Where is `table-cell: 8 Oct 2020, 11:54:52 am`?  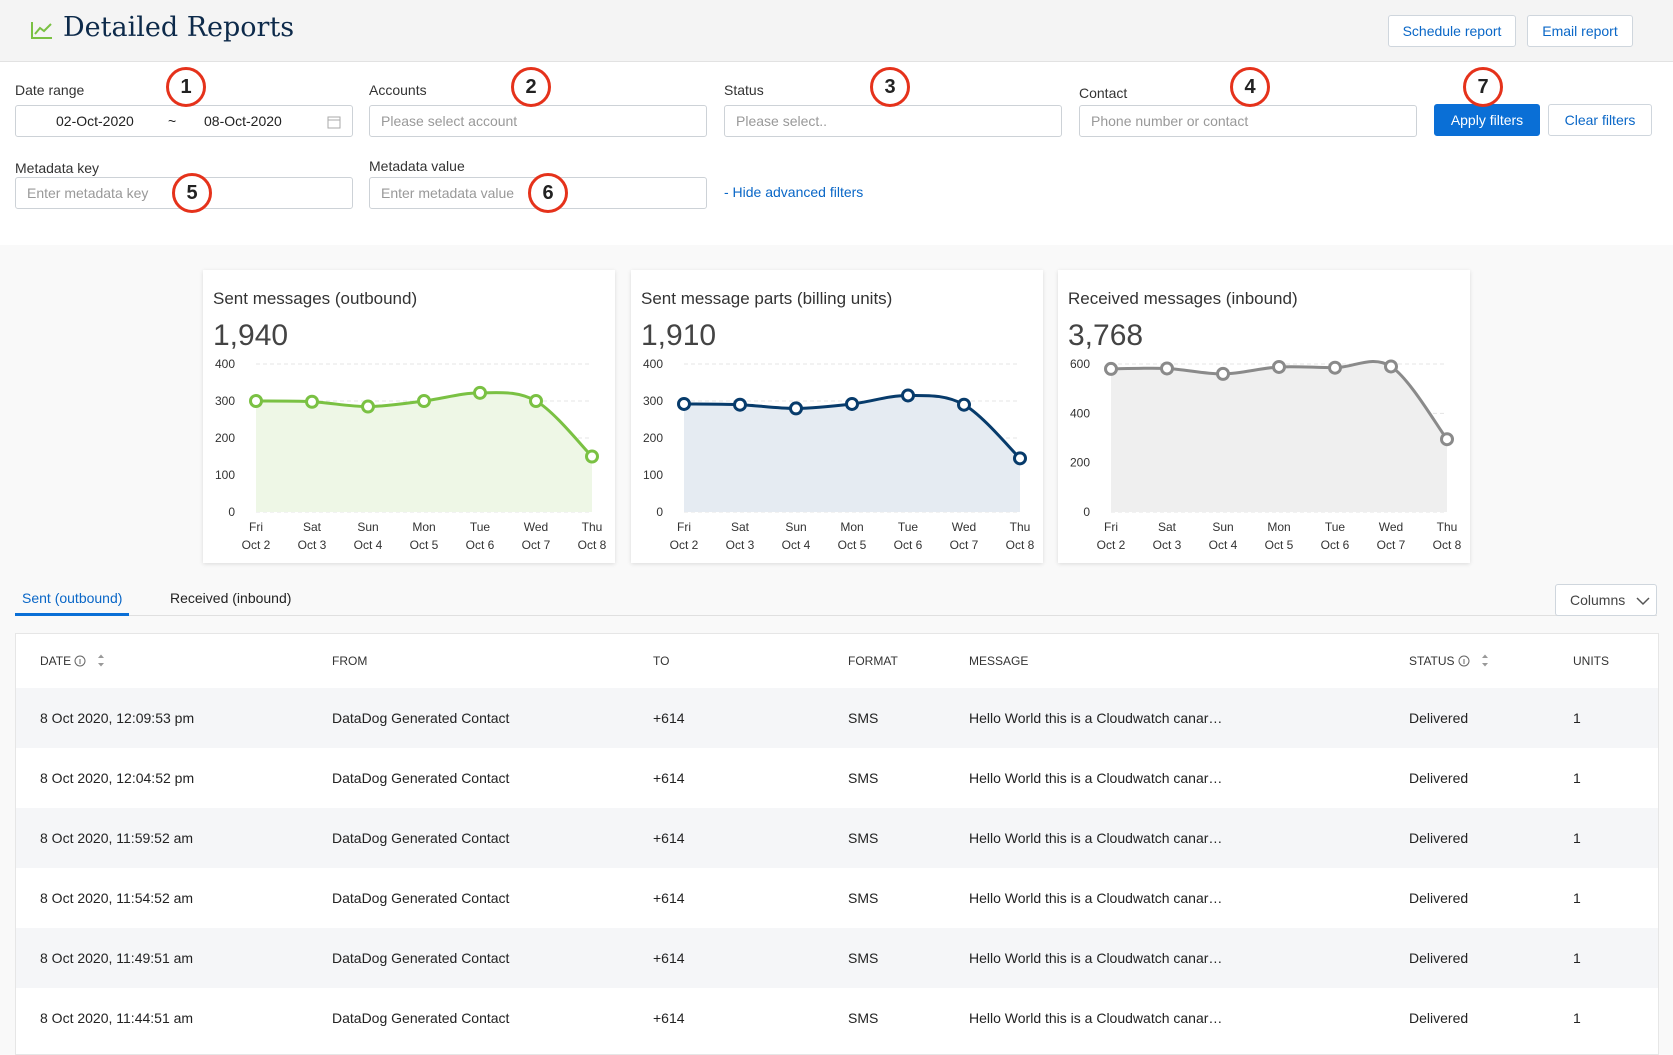 table-cell: 8 Oct 2020, 11:54:52 am is located at coordinates (117, 898).